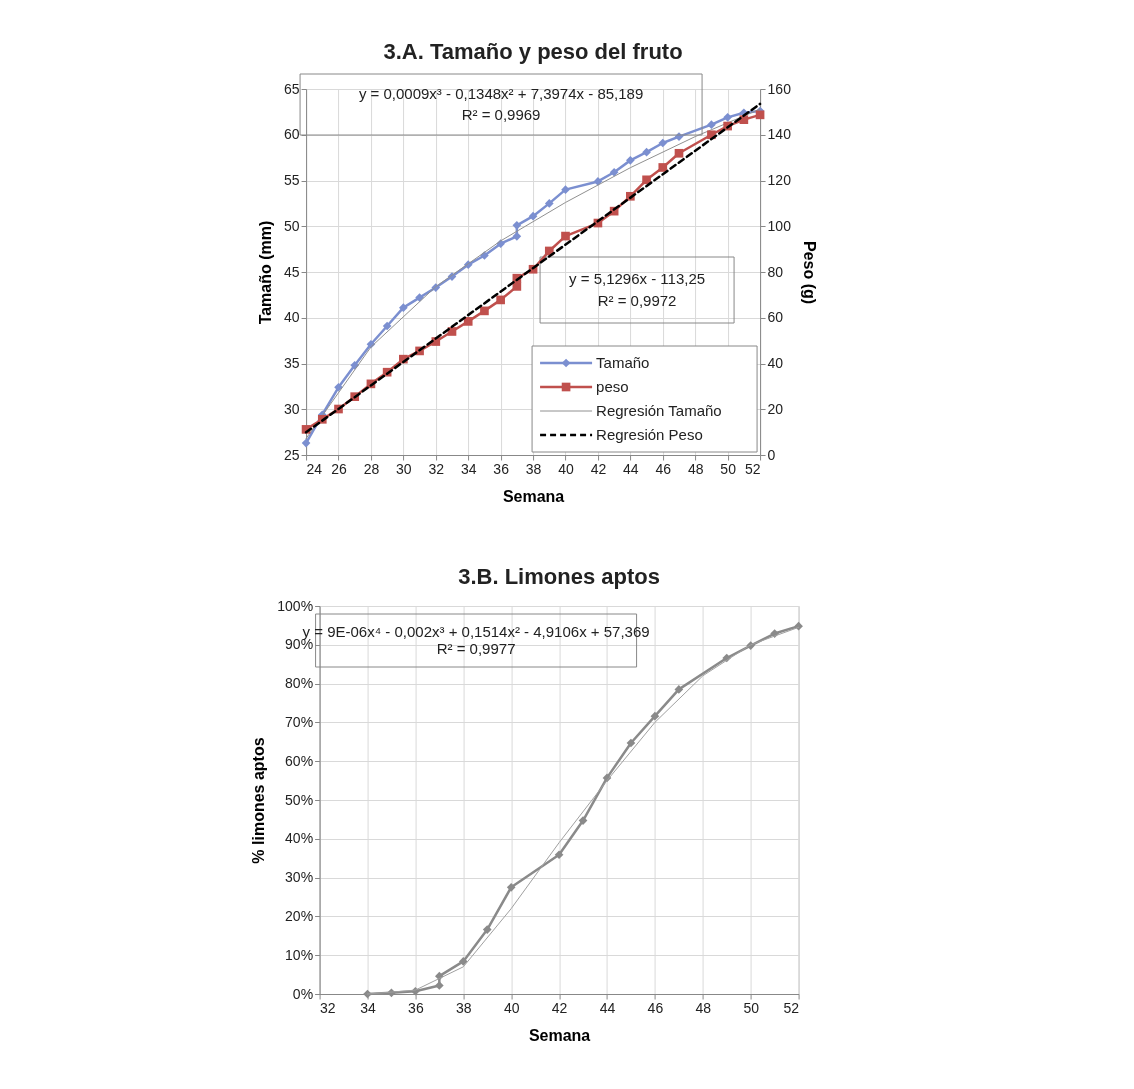  What do you see at coordinates (265, 272) in the screenshot?
I see `y-axis-title: Tamaño (mm)` at bounding box center [265, 272].